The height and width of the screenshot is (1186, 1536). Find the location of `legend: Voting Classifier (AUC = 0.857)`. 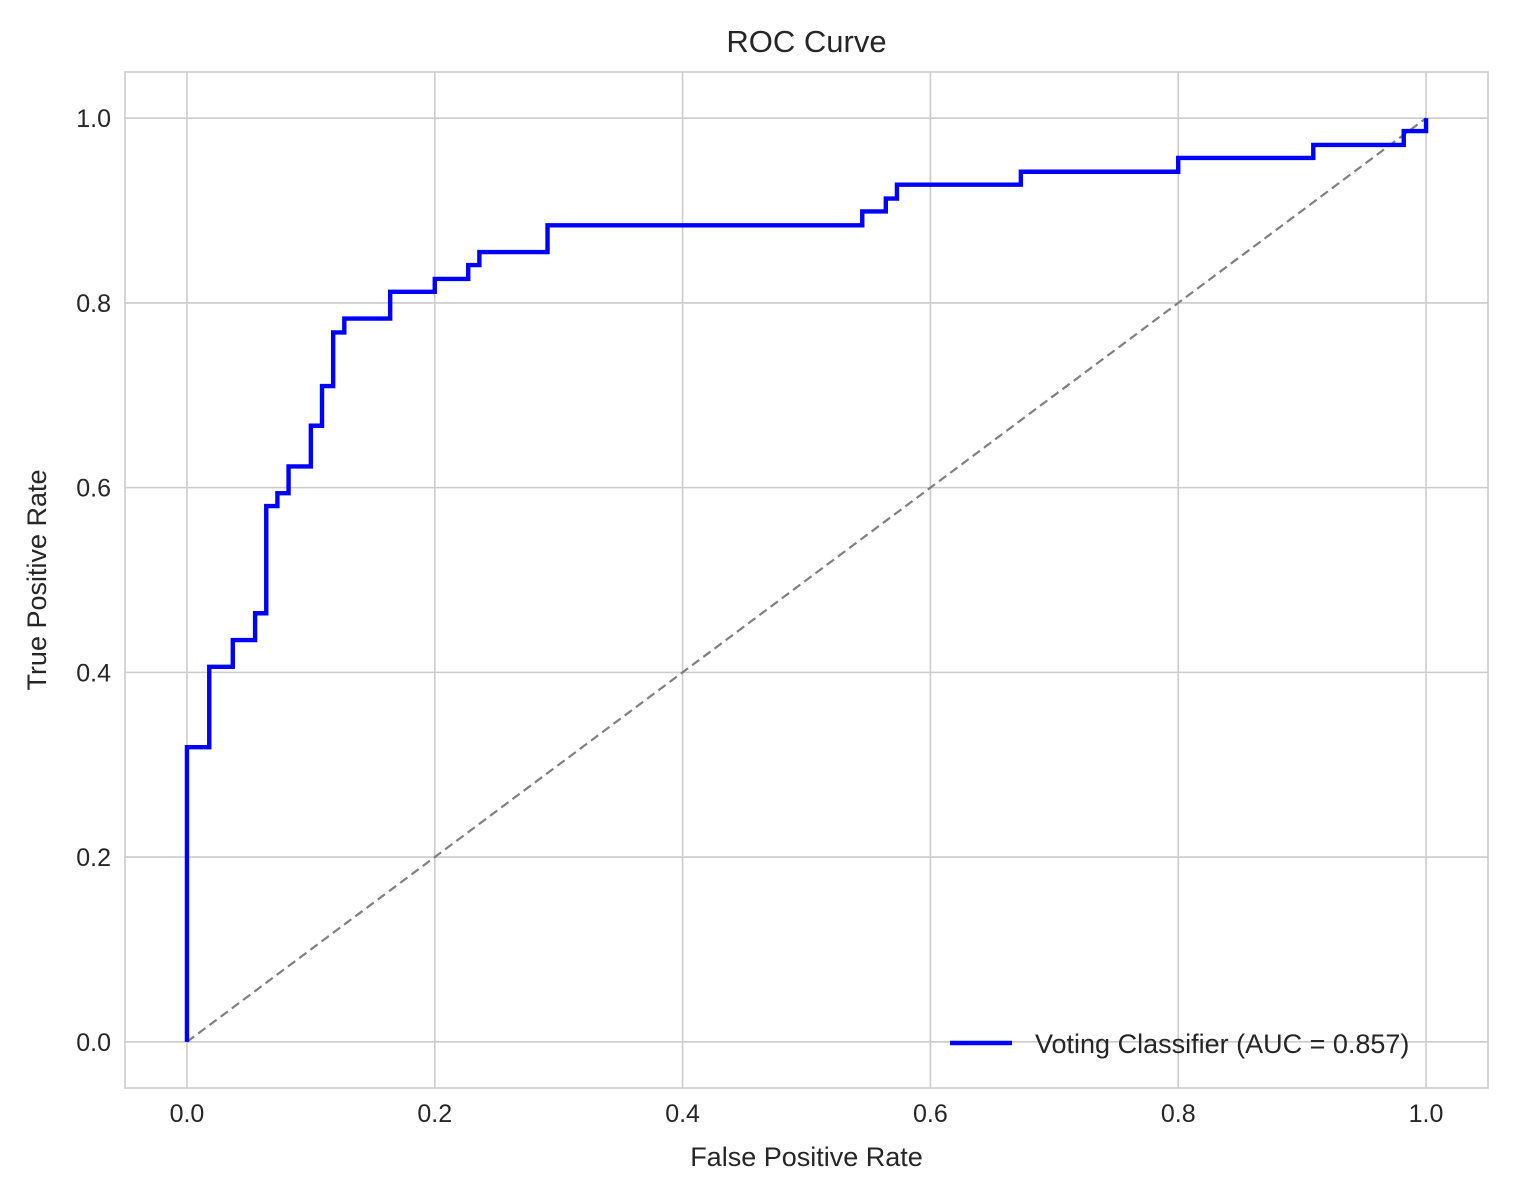

legend: Voting Classifier (AUC = 0.857) is located at coordinates (1179, 1044).